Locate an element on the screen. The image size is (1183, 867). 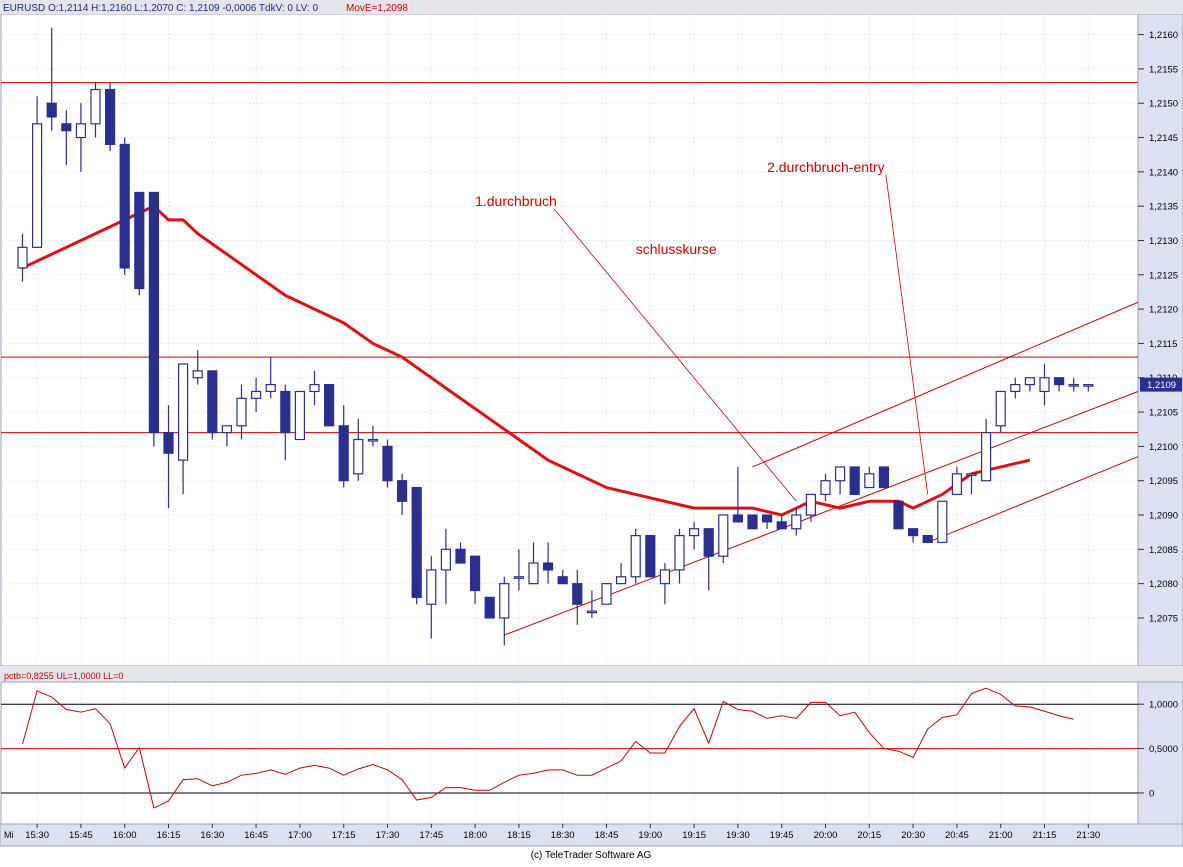
annotation-label: schlusskurse is located at coordinates (676, 249).